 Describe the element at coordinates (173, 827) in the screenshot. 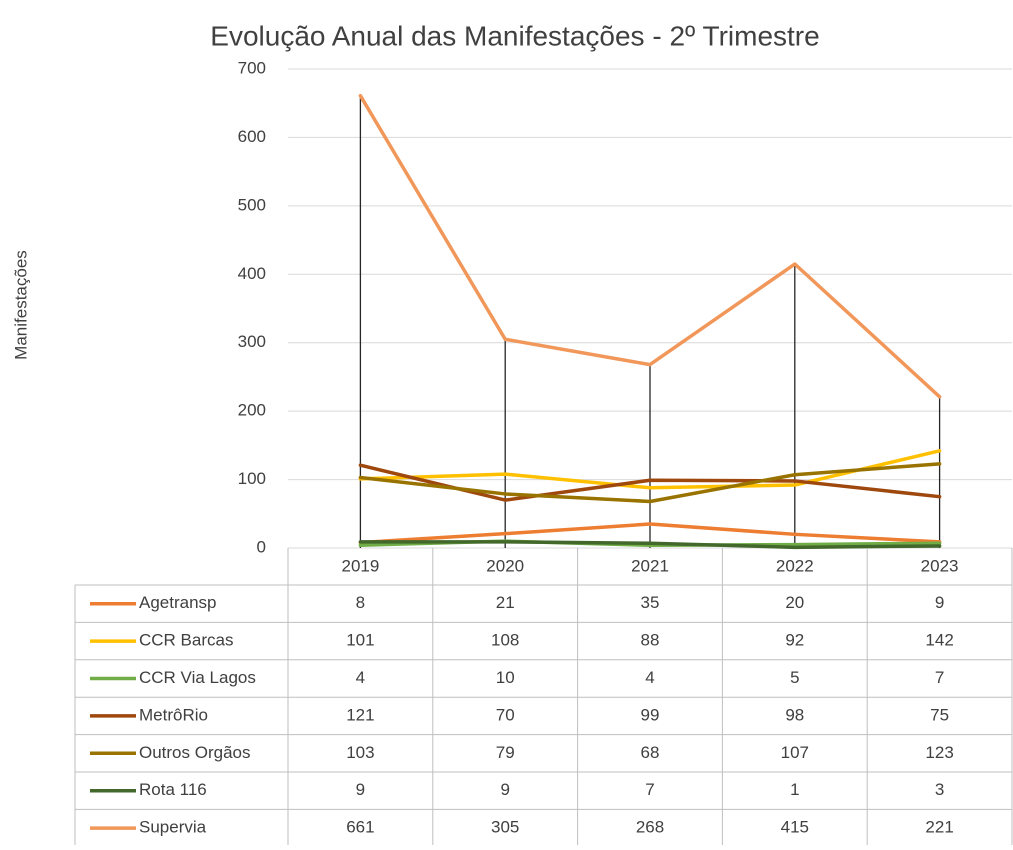

I see `legend-label: Supervia` at that location.